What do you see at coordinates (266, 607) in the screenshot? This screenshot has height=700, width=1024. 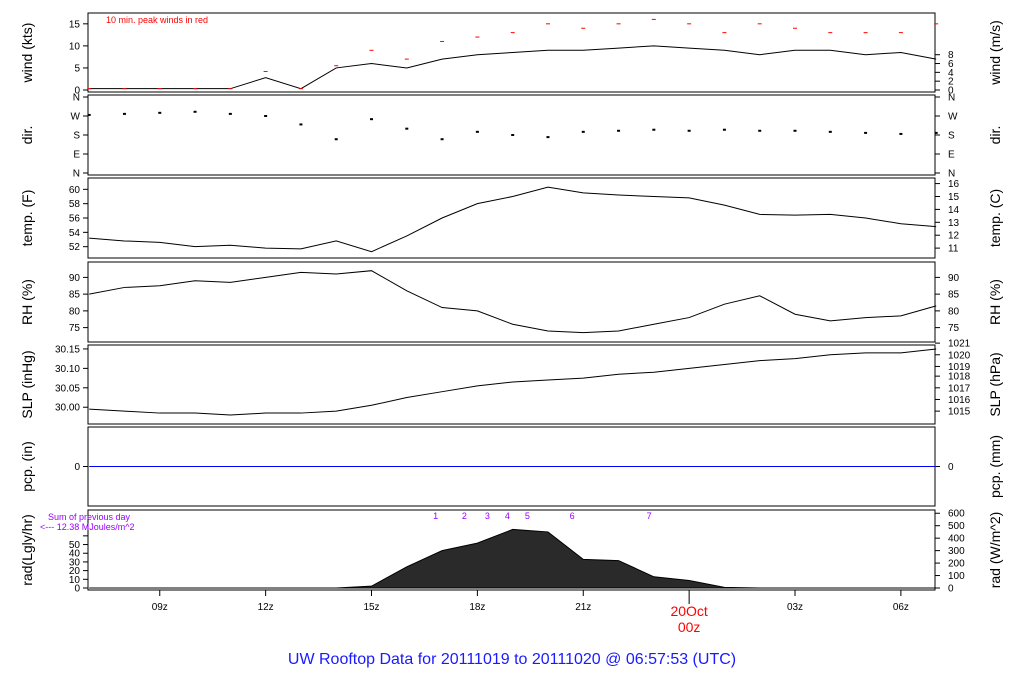 I see `x-tick-label: 12z` at bounding box center [266, 607].